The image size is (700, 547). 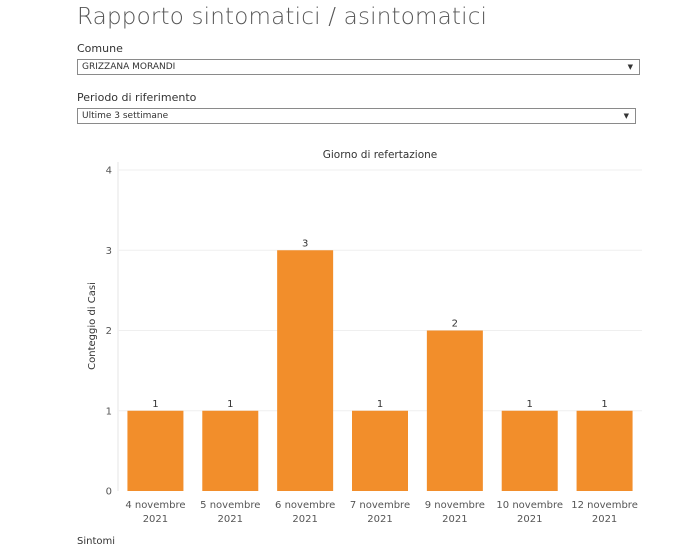 I want to click on x-tick-label: 12 novembre, so click(x=604, y=505).